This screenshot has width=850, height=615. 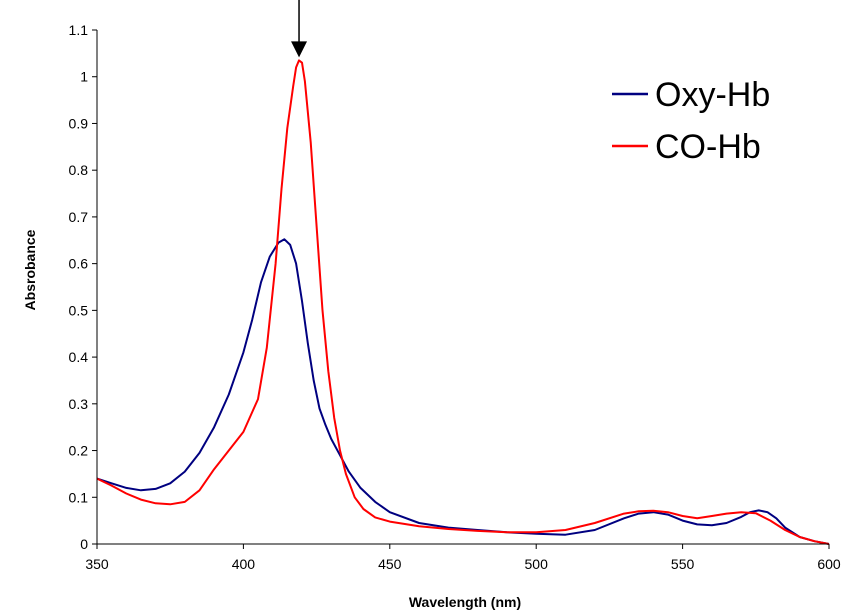 I want to click on y-axis-title: Absrobance, so click(x=30, y=269).